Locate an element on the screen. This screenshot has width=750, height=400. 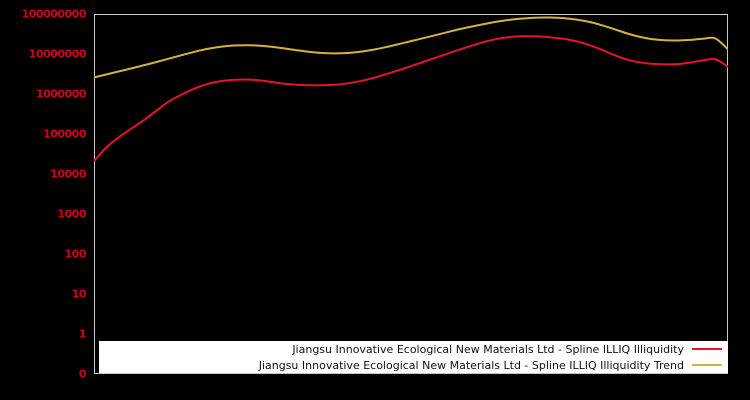
y-axis-tick-label: 1000000 is located at coordinates (61, 94).